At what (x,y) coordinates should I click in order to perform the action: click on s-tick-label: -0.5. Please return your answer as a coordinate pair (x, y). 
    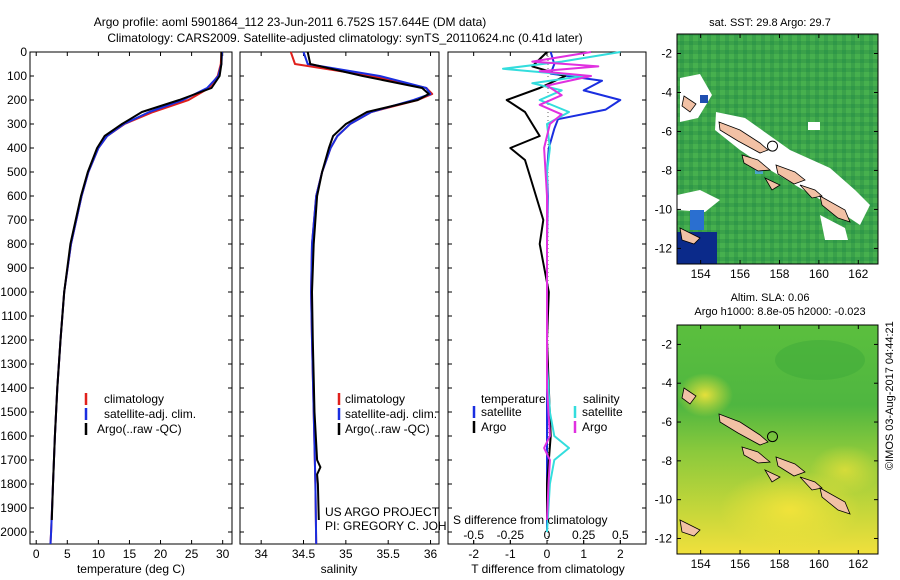
    Looking at the image, I should click on (473, 535).